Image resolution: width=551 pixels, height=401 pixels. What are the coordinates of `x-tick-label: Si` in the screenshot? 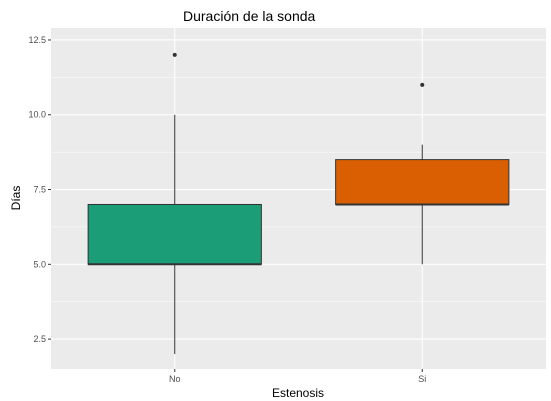 It's located at (422, 379).